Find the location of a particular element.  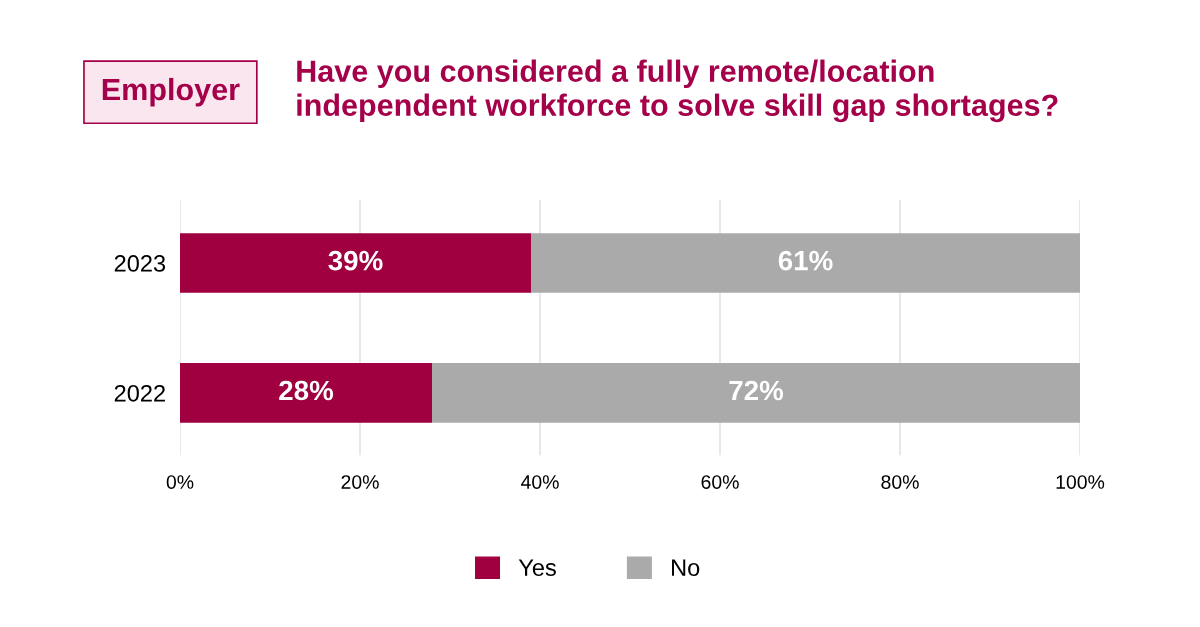

y-tick-label: 2023 is located at coordinates (140, 263).